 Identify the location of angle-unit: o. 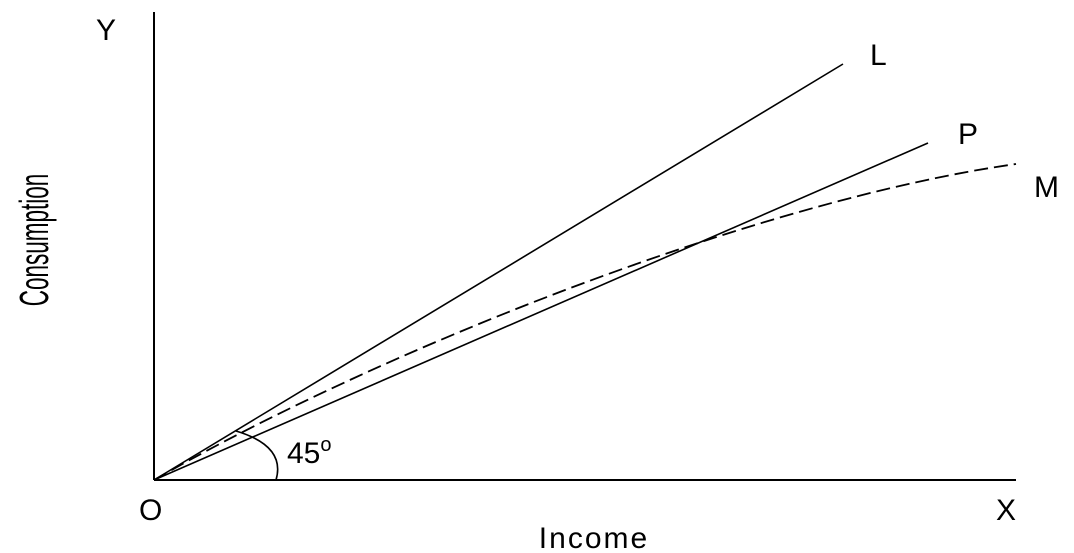
(325, 445).